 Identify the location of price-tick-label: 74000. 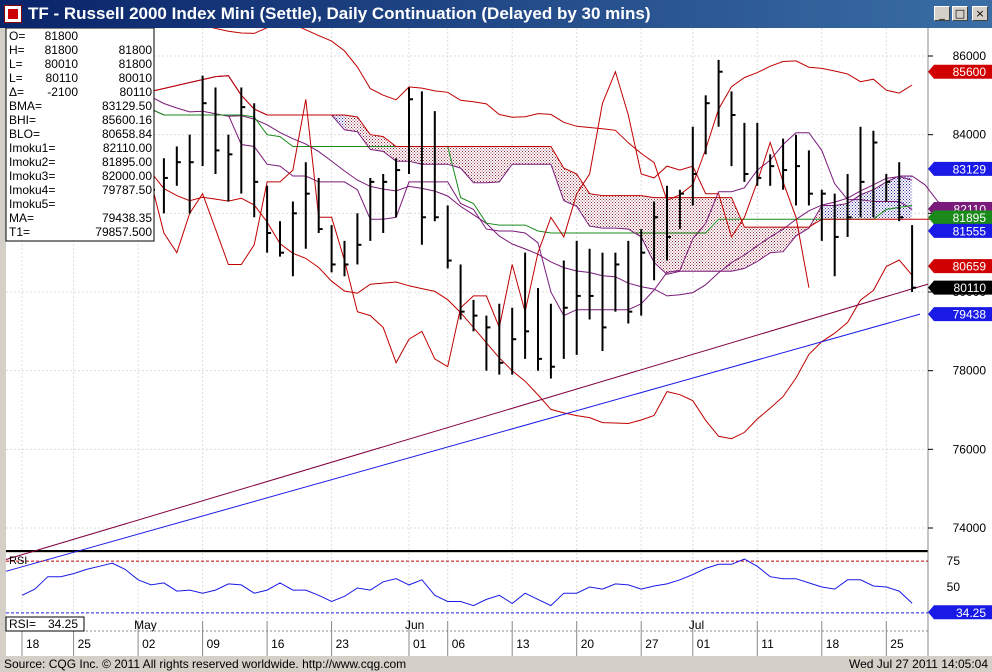
(970, 528).